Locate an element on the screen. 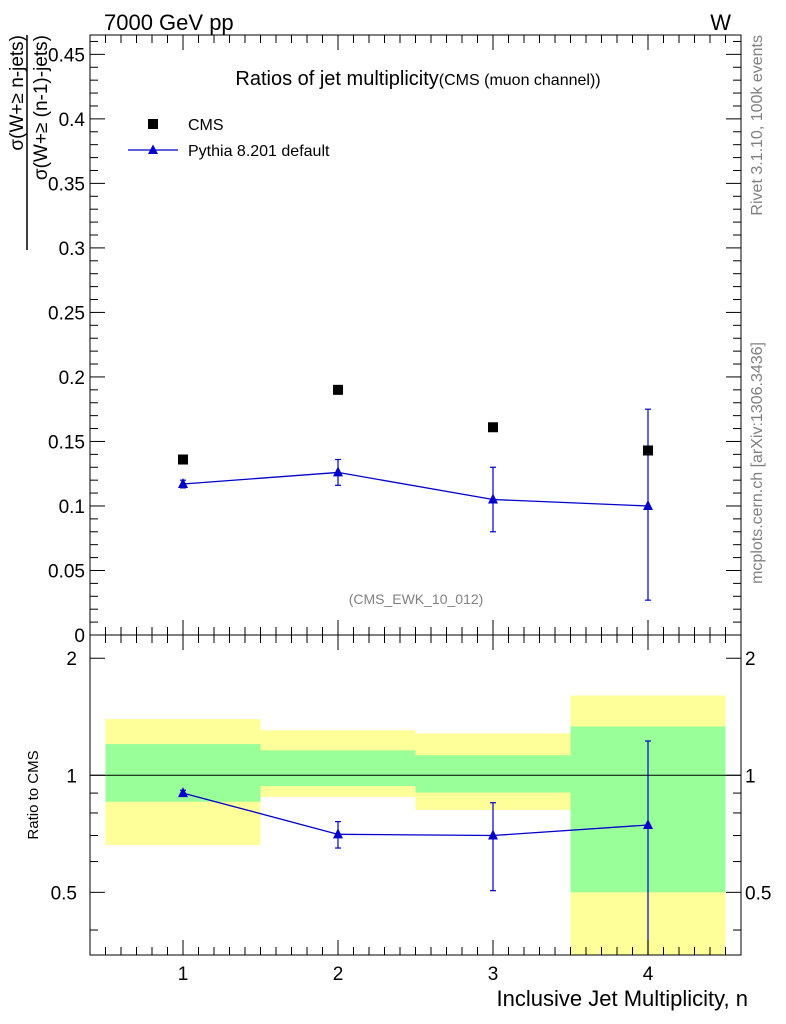  ratio-y-tick-label-left: 1 is located at coordinates (71, 776).